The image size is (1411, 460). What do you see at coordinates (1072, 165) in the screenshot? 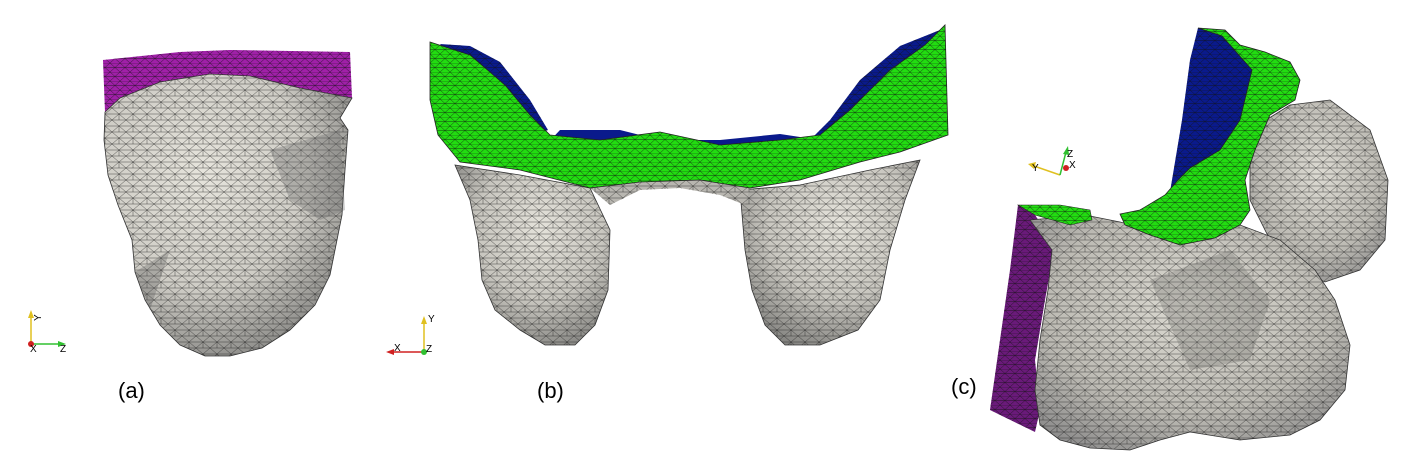
I see `axis-label-c-x: X` at bounding box center [1072, 165].